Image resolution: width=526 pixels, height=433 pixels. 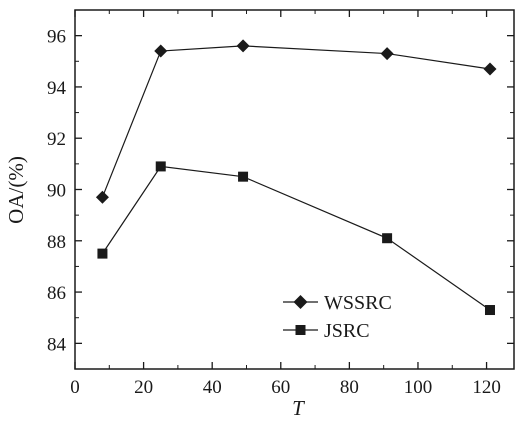 I want to click on y-tick-label: 90, so click(x=56, y=191).